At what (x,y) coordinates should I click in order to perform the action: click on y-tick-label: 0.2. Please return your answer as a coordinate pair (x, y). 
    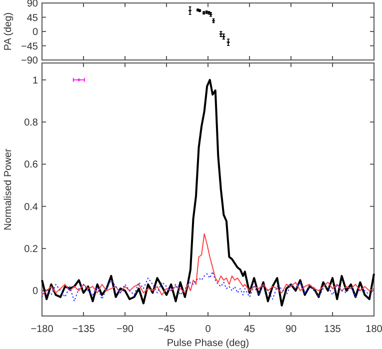
    Looking at the image, I should click on (31, 250).